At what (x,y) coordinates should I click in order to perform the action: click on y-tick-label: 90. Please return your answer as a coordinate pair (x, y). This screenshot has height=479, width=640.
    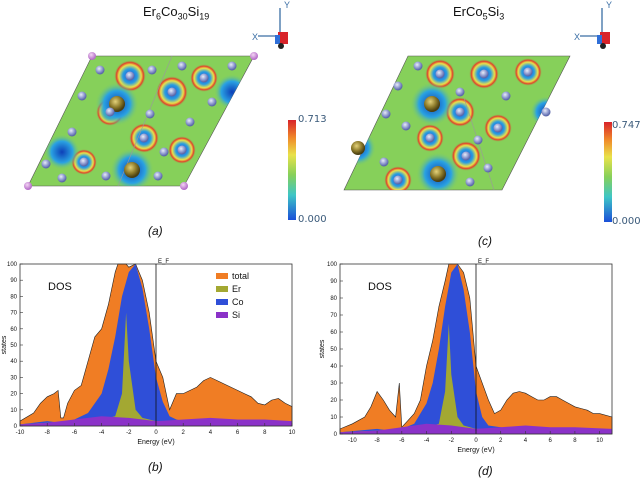
    Looking at the image, I should click on (333, 282).